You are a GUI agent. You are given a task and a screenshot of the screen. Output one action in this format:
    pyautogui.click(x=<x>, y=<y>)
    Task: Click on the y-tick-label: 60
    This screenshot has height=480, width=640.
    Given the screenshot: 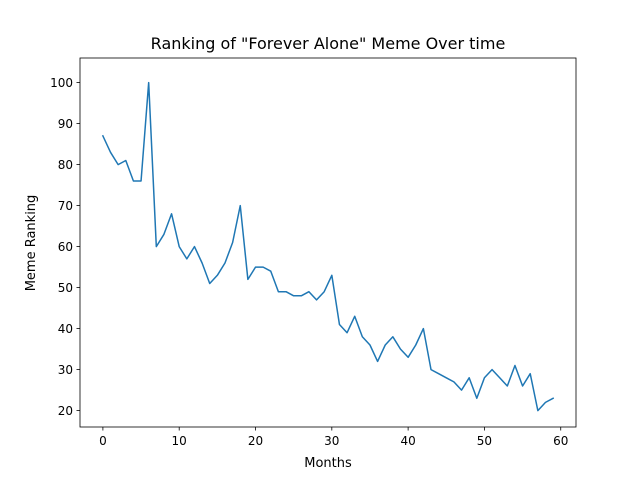 What is the action you would take?
    pyautogui.click(x=65, y=247)
    